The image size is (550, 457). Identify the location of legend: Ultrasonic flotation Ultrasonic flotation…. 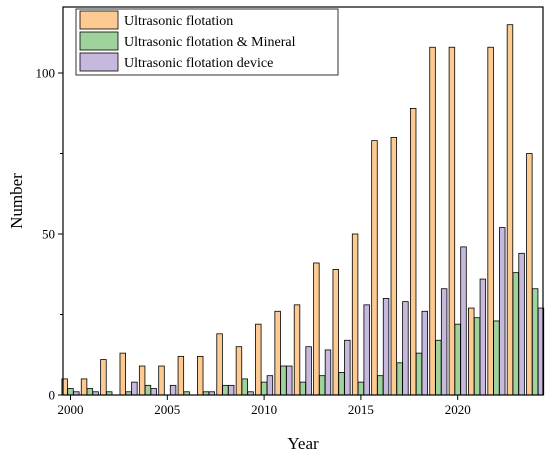
(207, 42).